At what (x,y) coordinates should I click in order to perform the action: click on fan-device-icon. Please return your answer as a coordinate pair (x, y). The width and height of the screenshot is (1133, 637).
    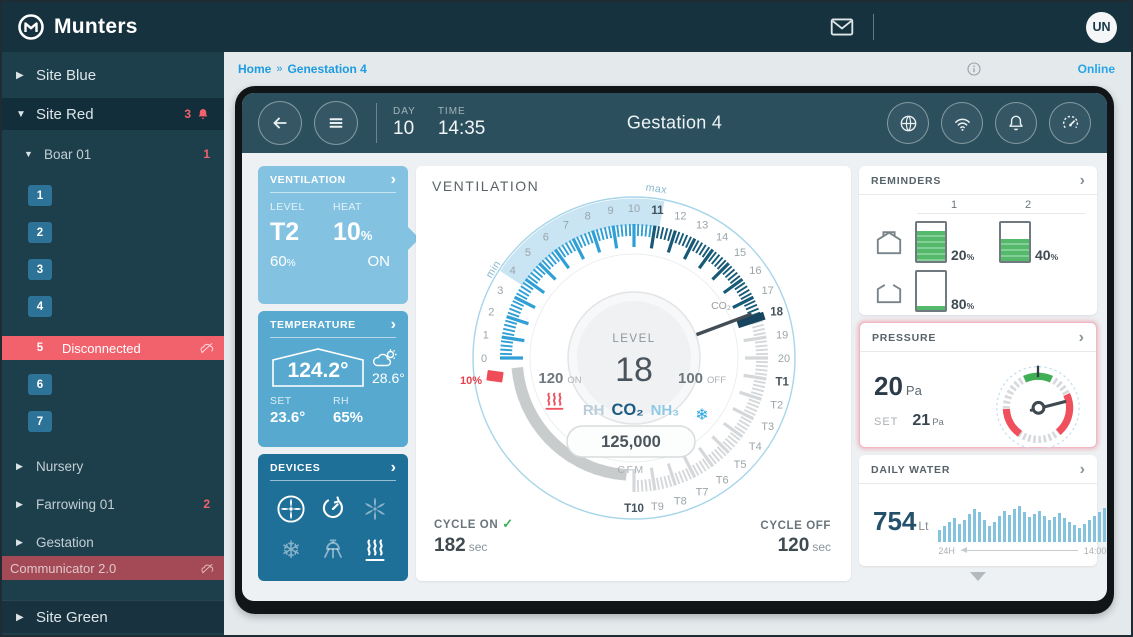
    Looking at the image, I should click on (291, 509).